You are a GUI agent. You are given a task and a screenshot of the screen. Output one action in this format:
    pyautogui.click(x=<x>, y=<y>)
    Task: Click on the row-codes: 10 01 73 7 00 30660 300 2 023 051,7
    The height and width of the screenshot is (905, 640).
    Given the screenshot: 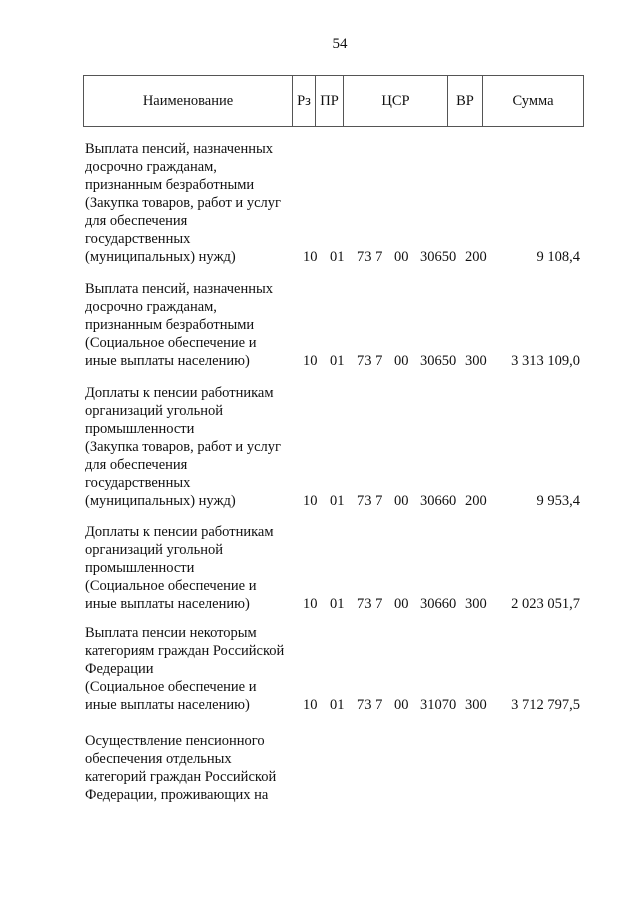 What is the action you would take?
    pyautogui.click(x=345, y=604)
    